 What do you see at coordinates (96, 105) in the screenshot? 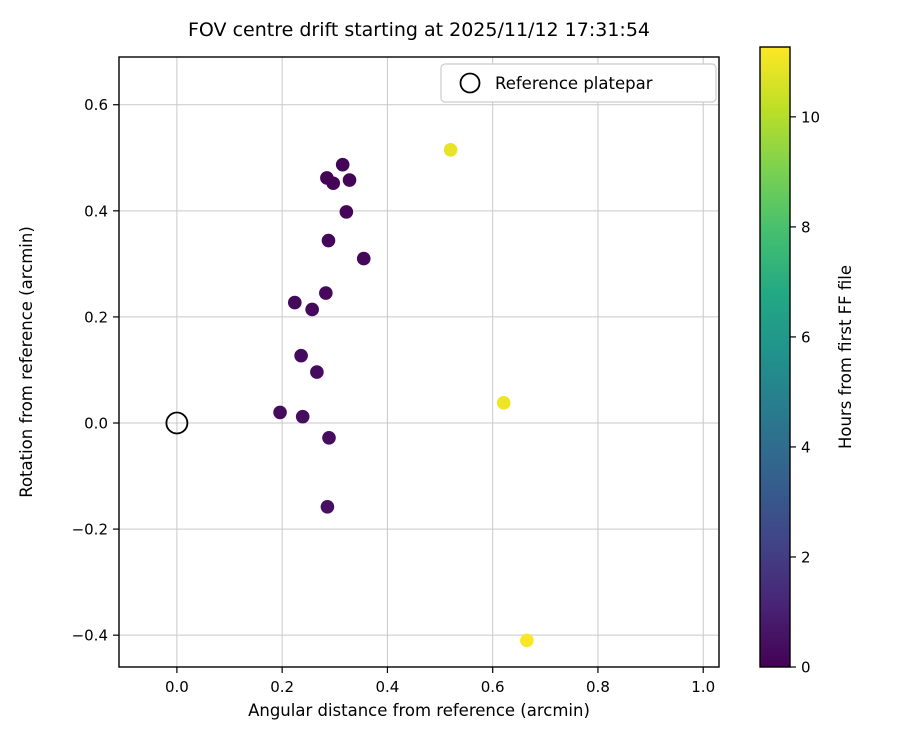
I see `y-tick-label: 0.6` at bounding box center [96, 105].